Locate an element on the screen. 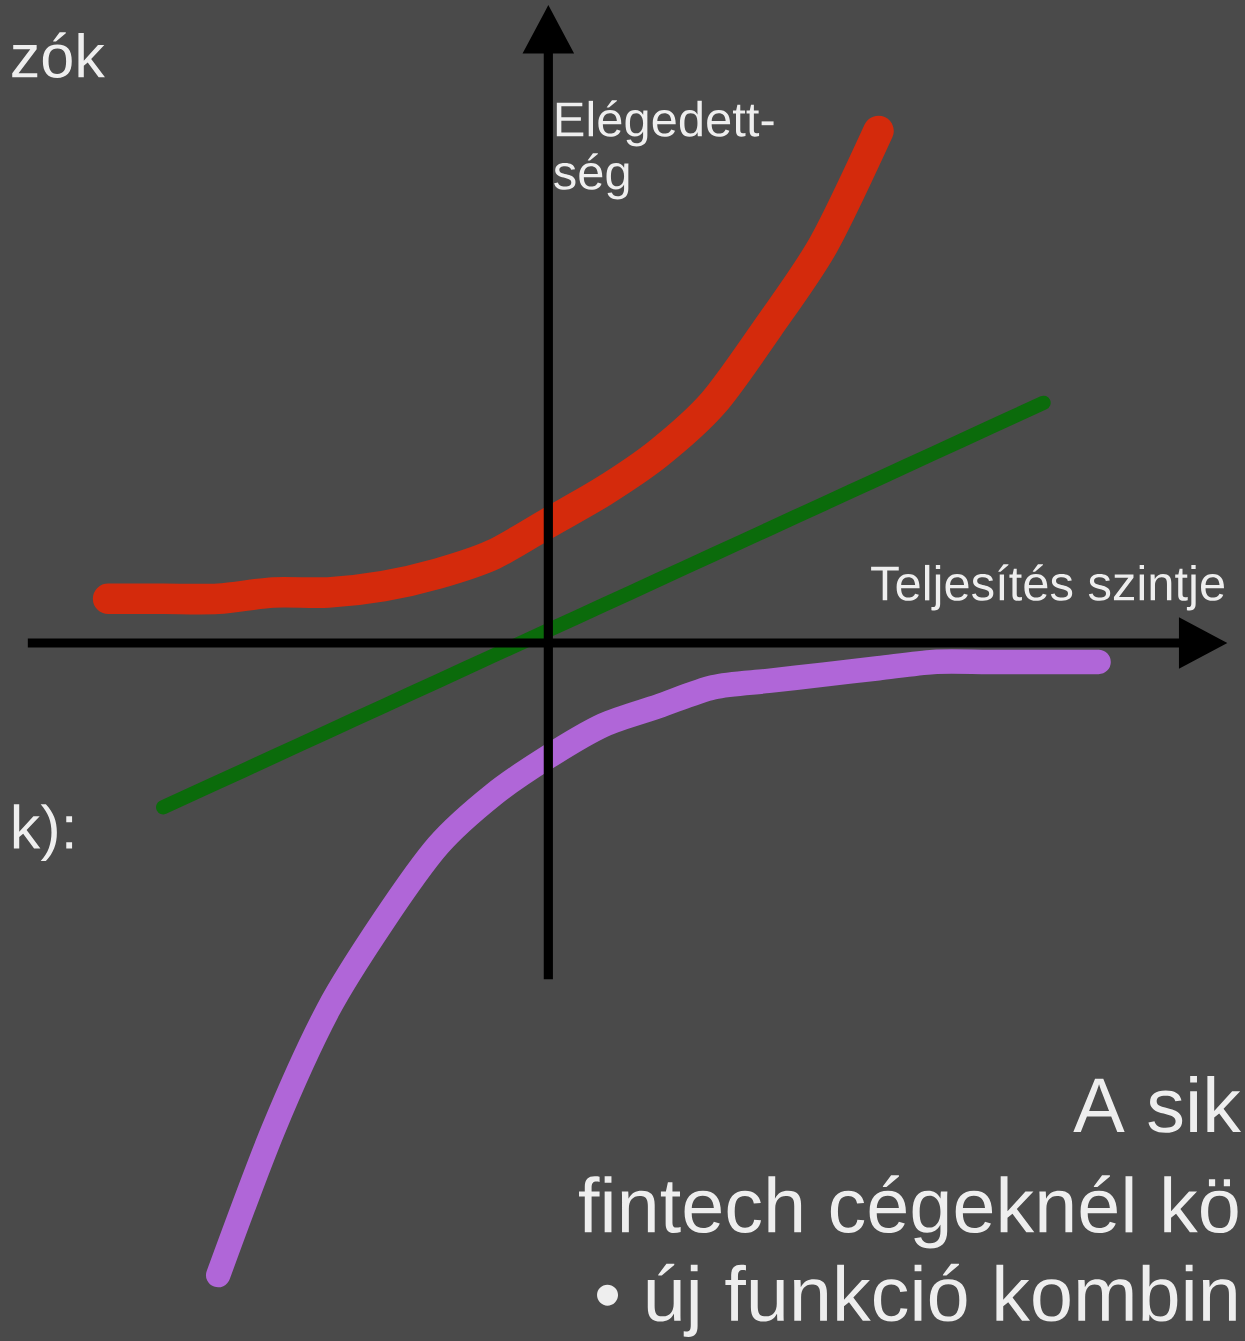 The width and height of the screenshot is (1245, 1341). y-axis-title: Elégedett-ség is located at coordinates (664, 150).